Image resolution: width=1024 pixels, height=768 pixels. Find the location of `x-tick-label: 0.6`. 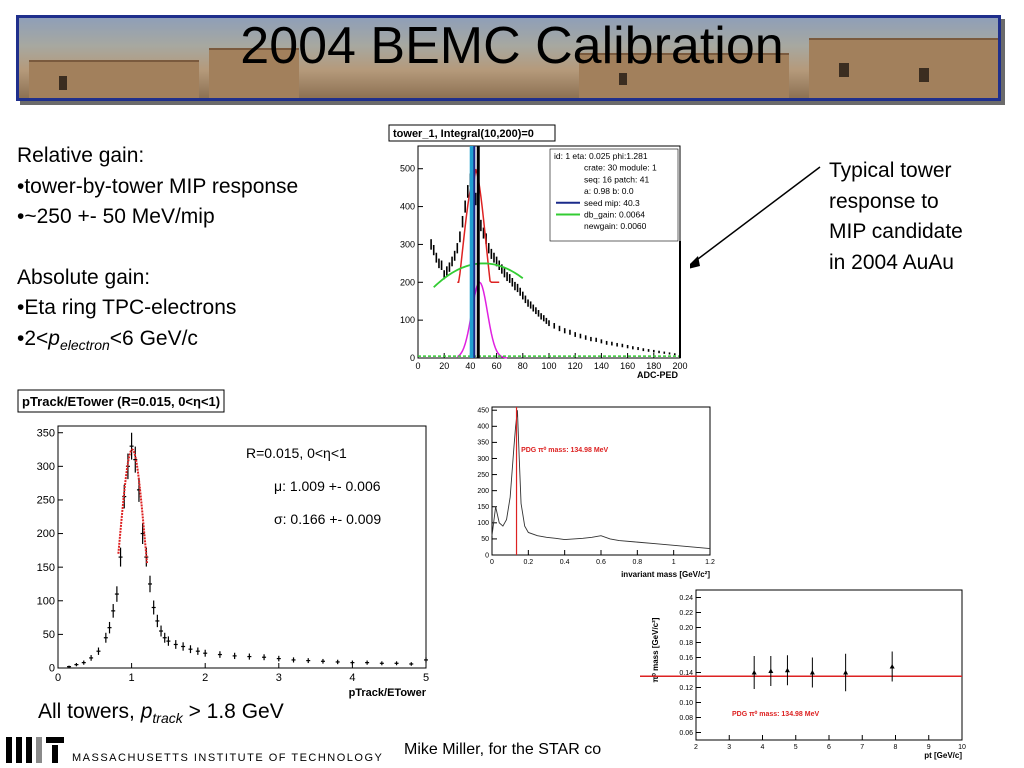

x-tick-label: 0.6 is located at coordinates (601, 562).